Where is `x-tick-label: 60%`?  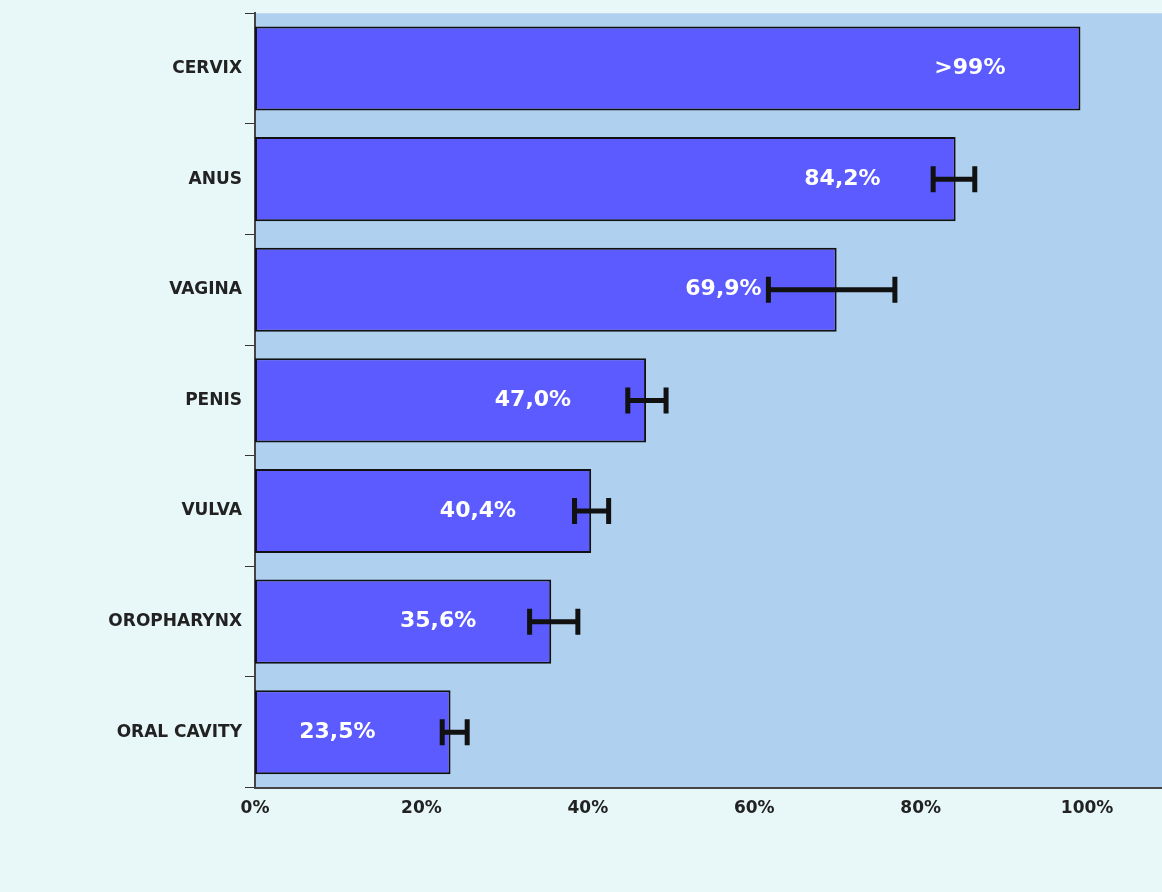 x-tick-label: 60% is located at coordinates (754, 807).